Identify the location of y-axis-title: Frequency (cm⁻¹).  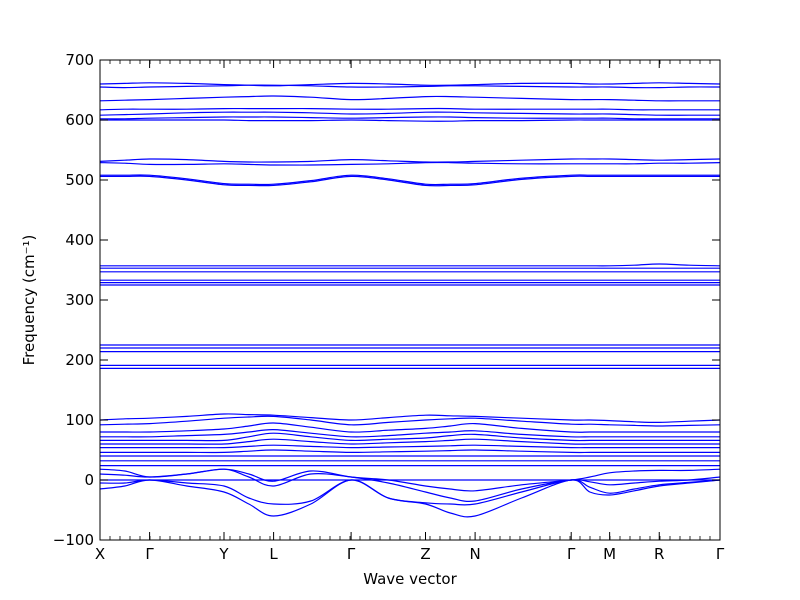
(29, 300).